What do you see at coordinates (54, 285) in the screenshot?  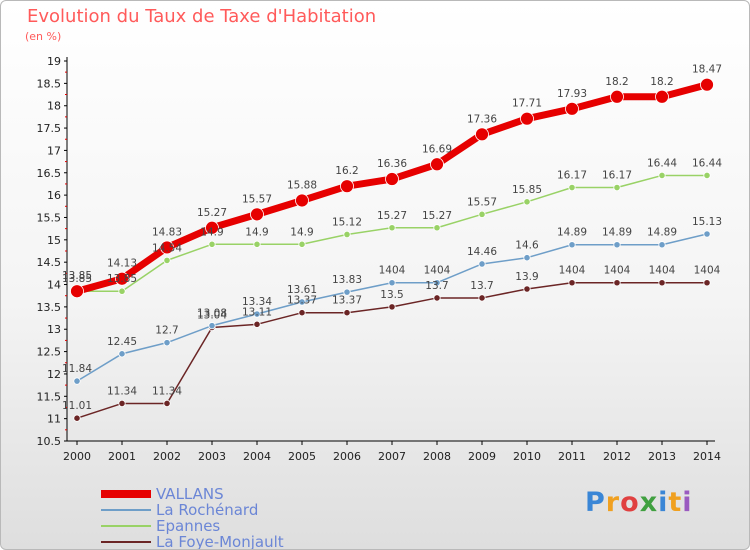 I see `y-tick-label: 14` at bounding box center [54, 285].